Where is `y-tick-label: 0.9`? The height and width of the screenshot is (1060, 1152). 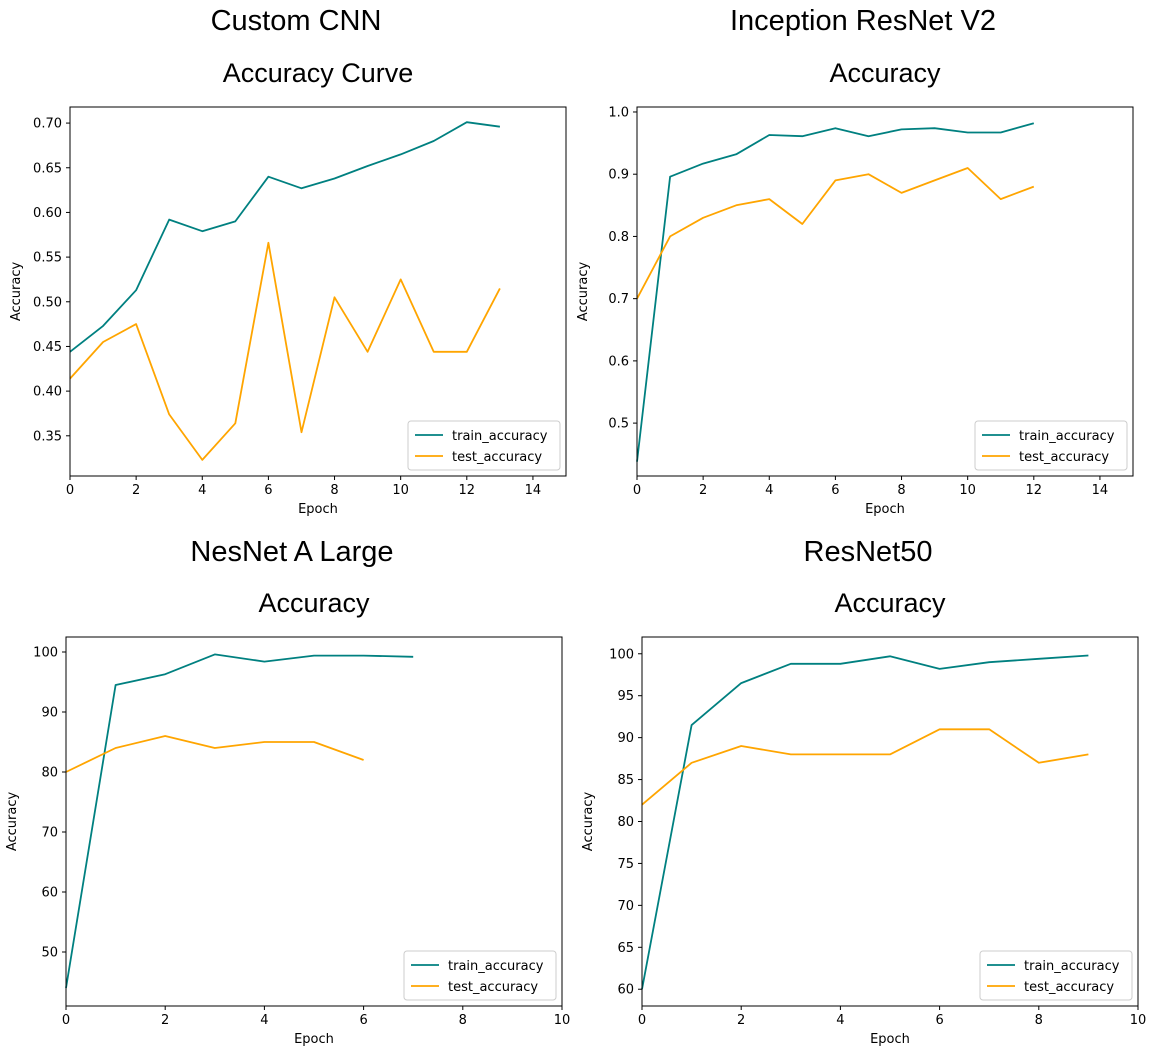
y-tick-label: 0.9 is located at coordinates (618, 175).